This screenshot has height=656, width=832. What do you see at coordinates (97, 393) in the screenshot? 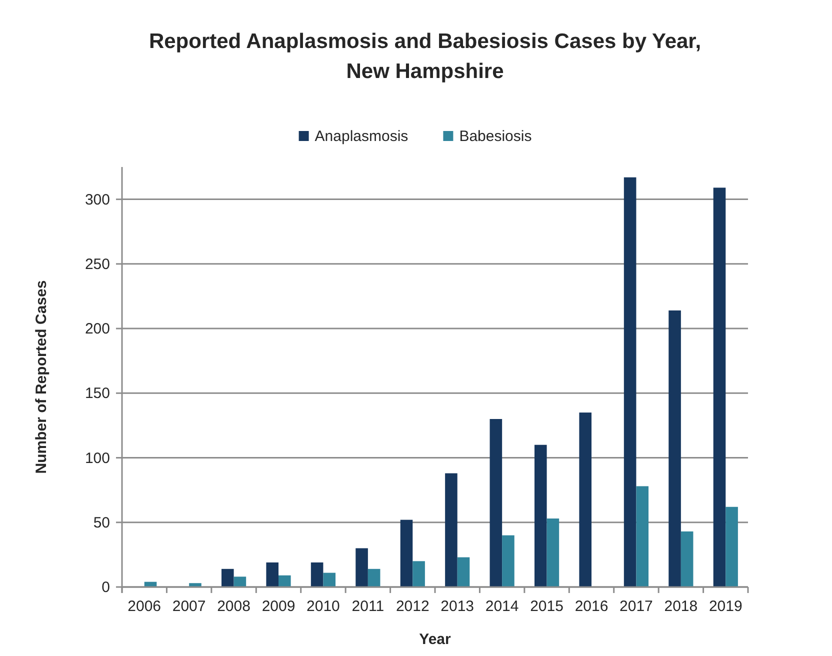
I see `y-tick-label: 150` at bounding box center [97, 393].